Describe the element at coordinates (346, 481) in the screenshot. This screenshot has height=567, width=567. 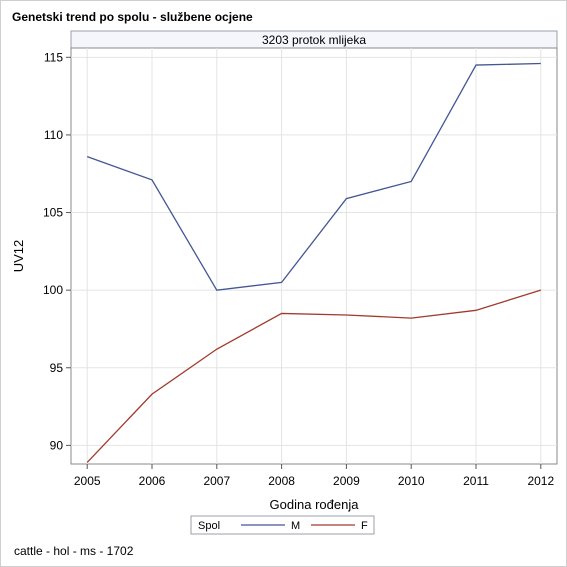
I see `x-tick-label: 2009` at that location.